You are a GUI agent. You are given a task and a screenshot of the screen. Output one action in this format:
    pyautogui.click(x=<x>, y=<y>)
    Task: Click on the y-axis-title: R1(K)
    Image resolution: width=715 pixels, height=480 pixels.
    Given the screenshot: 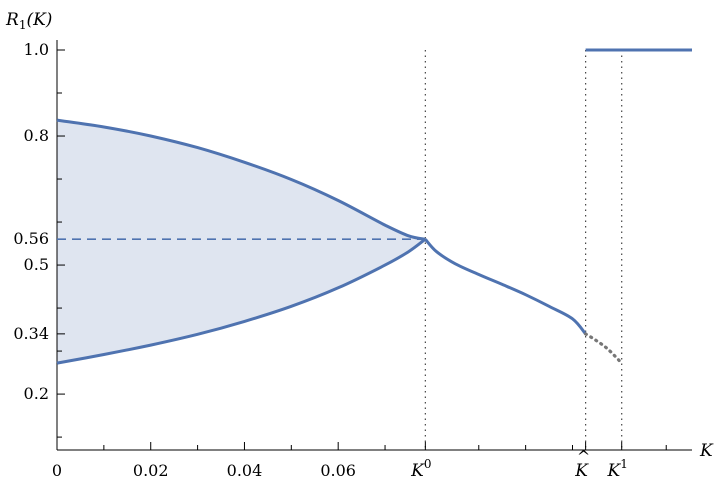 What is the action you would take?
    pyautogui.click(x=28, y=21)
    